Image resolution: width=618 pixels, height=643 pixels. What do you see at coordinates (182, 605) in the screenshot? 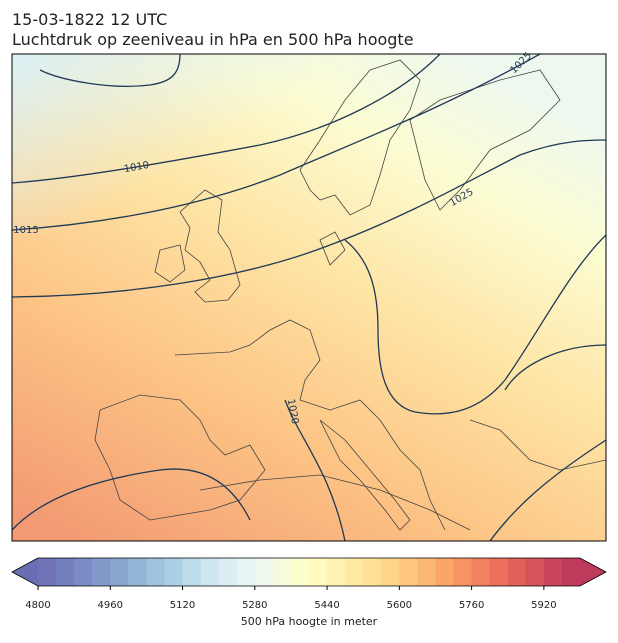
I see `colorbar-tick-label: 5120` at bounding box center [182, 605].